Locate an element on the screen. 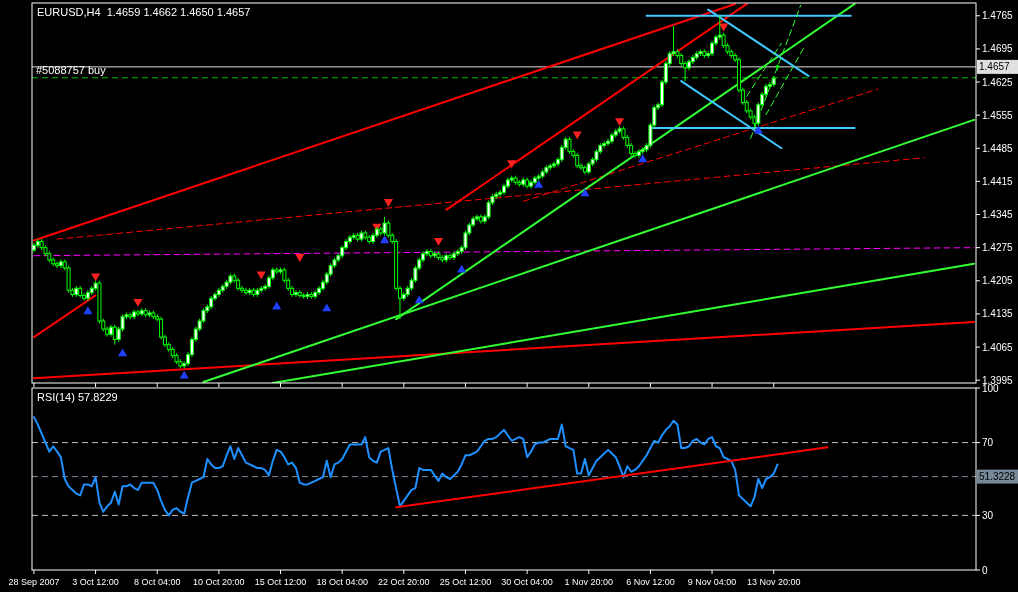 The image size is (1018, 592). y-tick-label: 0 is located at coordinates (985, 570).